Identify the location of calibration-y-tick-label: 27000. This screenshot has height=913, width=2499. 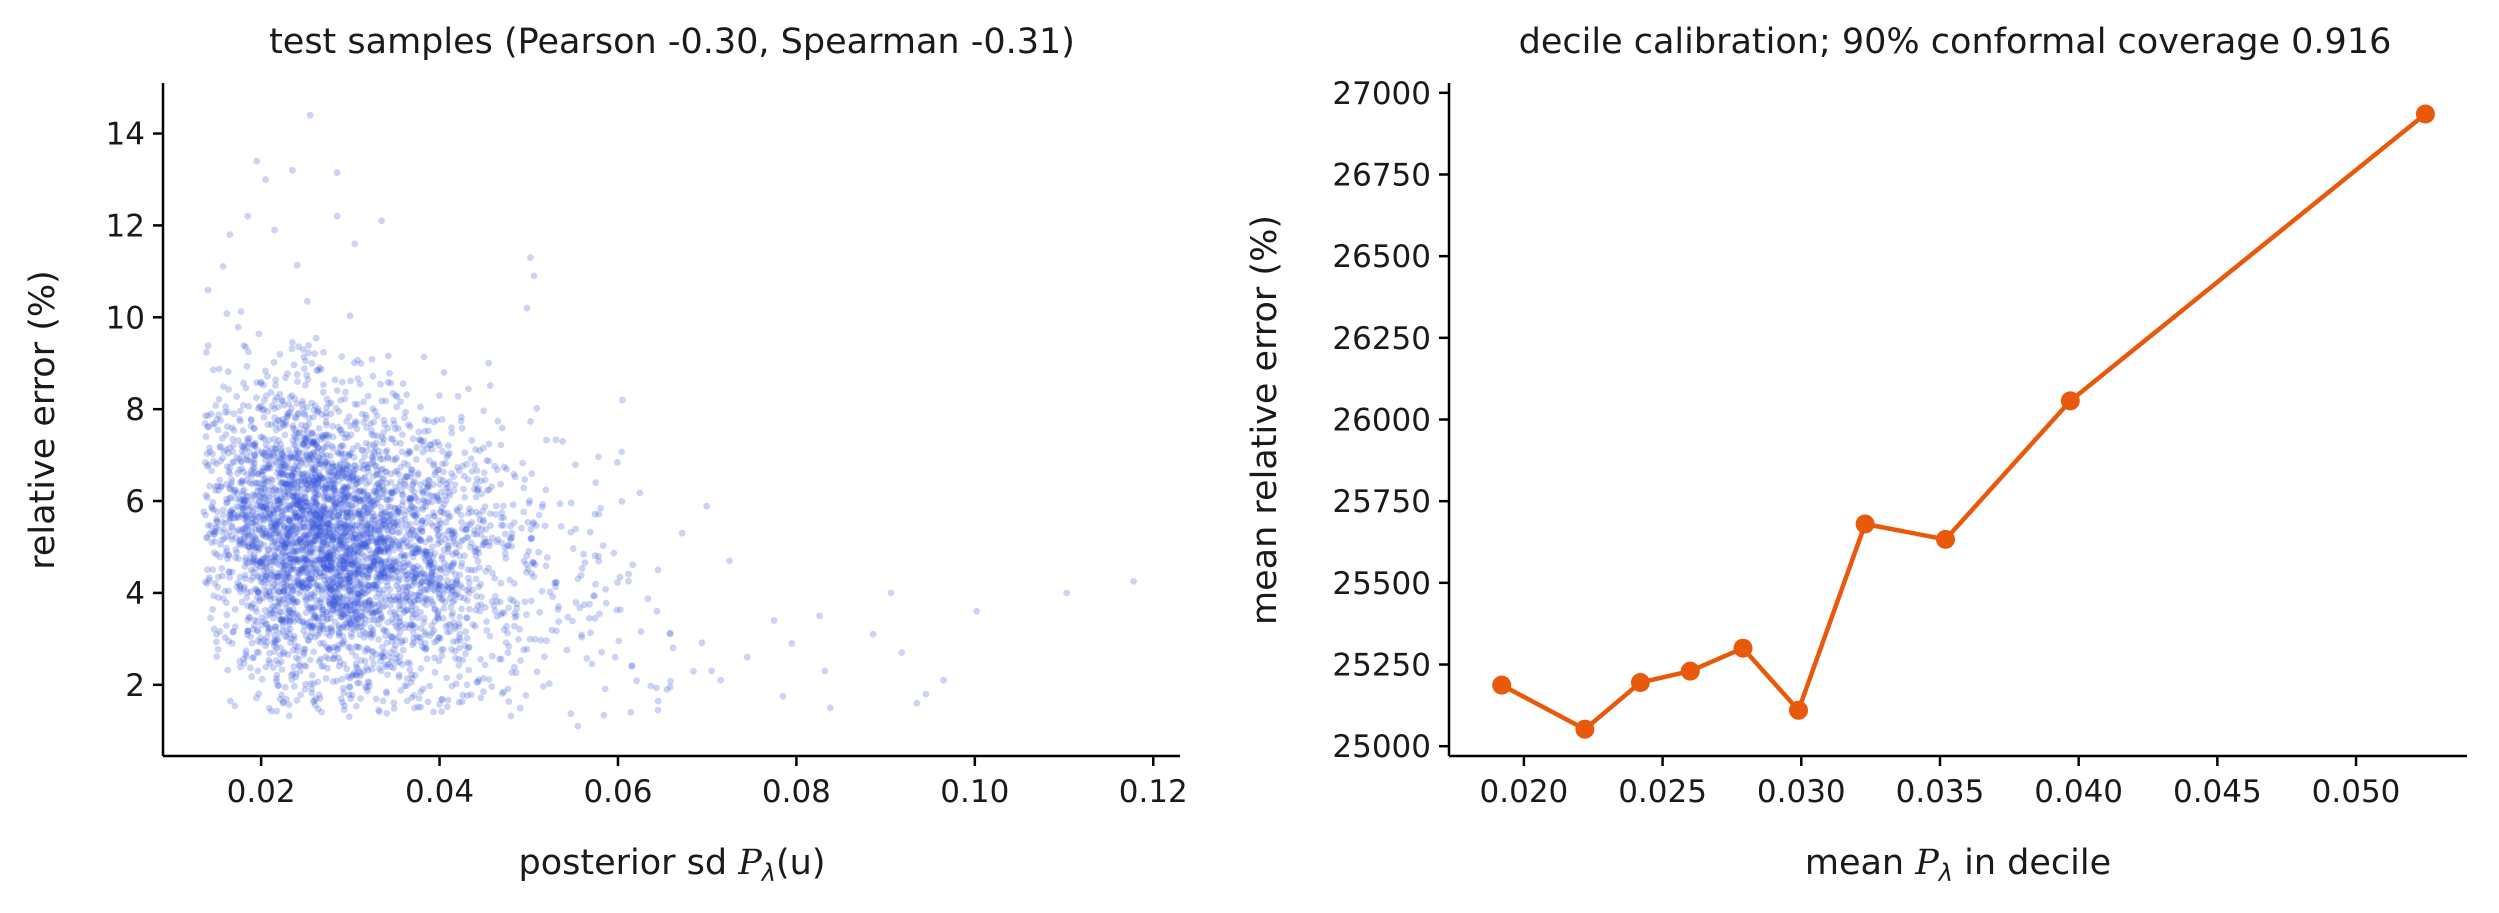
(1381, 94).